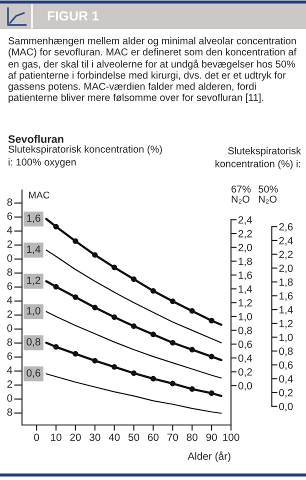  I want to click on y2-tick-label: 0,8, so click(245, 331).